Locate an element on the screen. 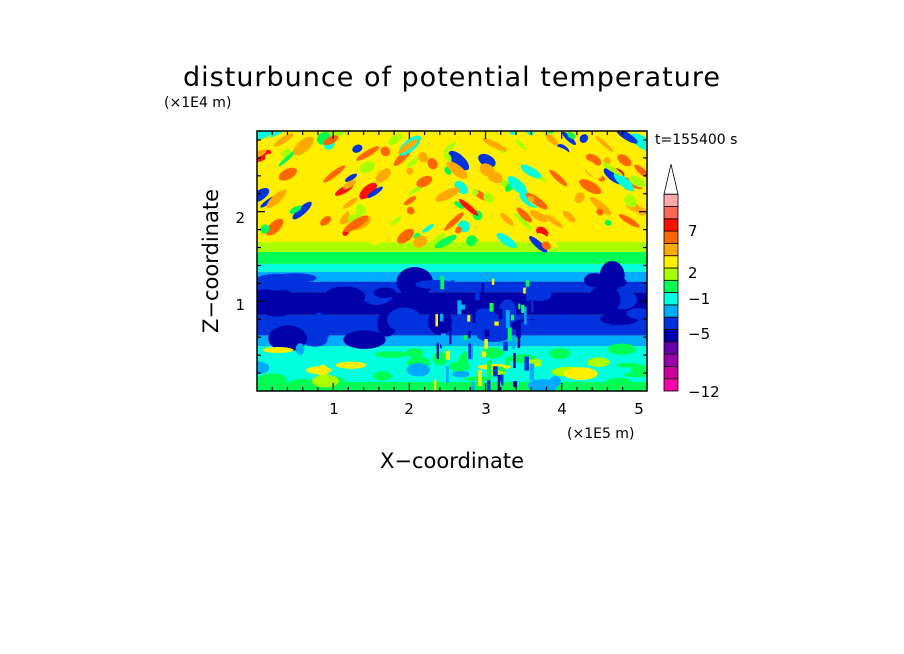 This screenshot has width=904, height=654. x-tick-label: 3 is located at coordinates (486, 409).